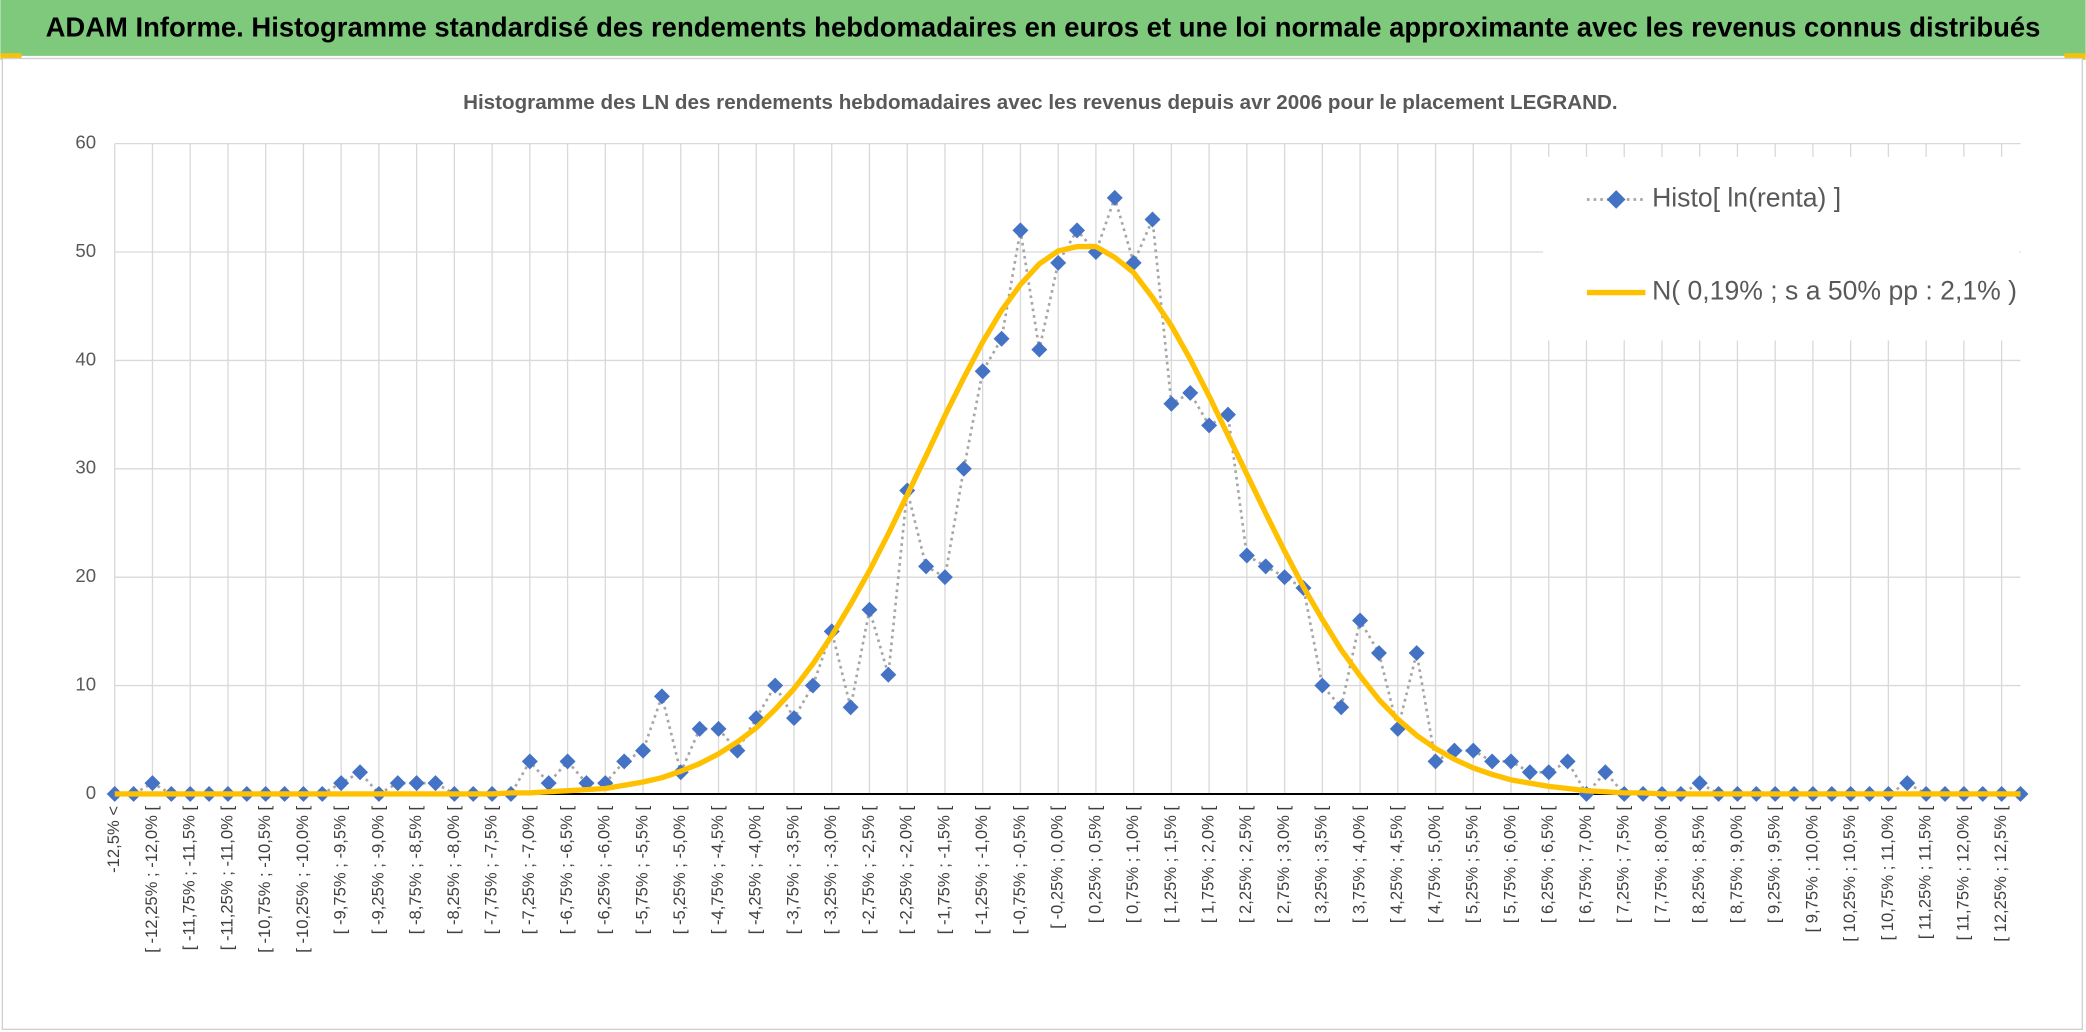 The width and height of the screenshot is (2086, 1032). I want to click on legend-label: N( 0,19% ; s a 50% pp : 2,1% ), so click(1834, 291).